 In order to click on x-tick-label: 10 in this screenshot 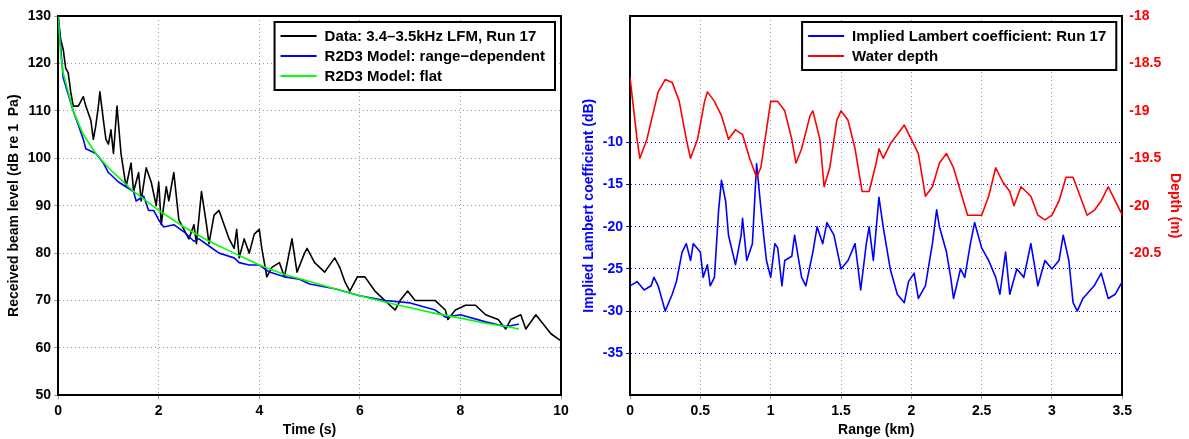, I will do `click(561, 409)`.